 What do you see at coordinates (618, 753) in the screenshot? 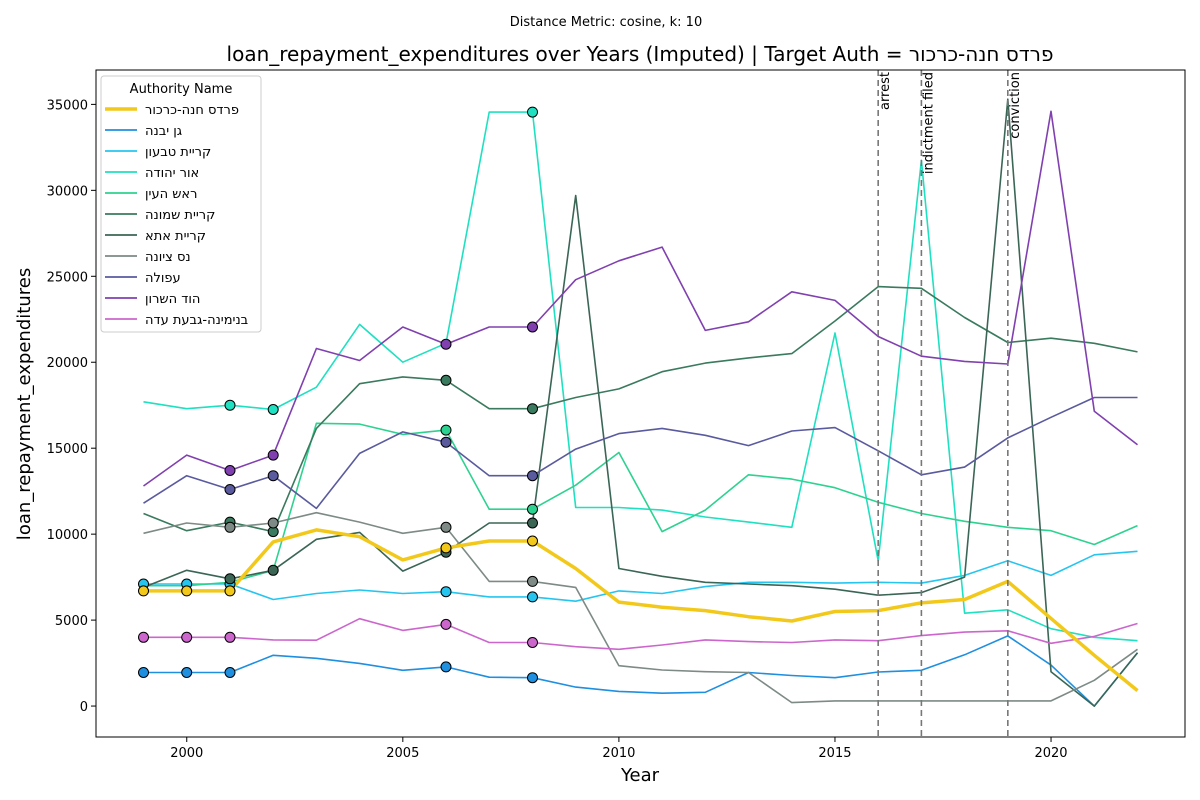
I see `x-tick-label: 2010` at bounding box center [618, 753].